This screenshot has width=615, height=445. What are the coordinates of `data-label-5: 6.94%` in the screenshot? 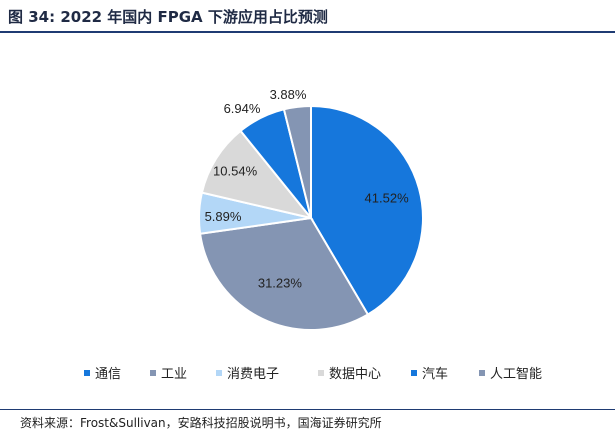 It's located at (242, 108).